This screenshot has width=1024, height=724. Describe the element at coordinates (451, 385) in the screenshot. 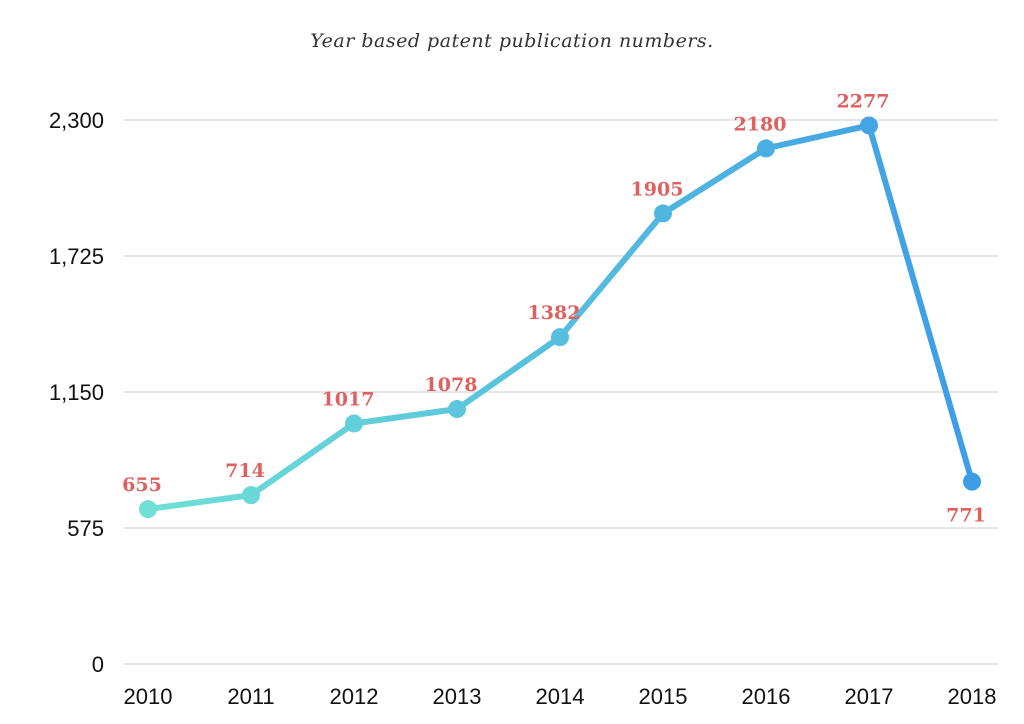

I see `data-label: 1078` at that location.